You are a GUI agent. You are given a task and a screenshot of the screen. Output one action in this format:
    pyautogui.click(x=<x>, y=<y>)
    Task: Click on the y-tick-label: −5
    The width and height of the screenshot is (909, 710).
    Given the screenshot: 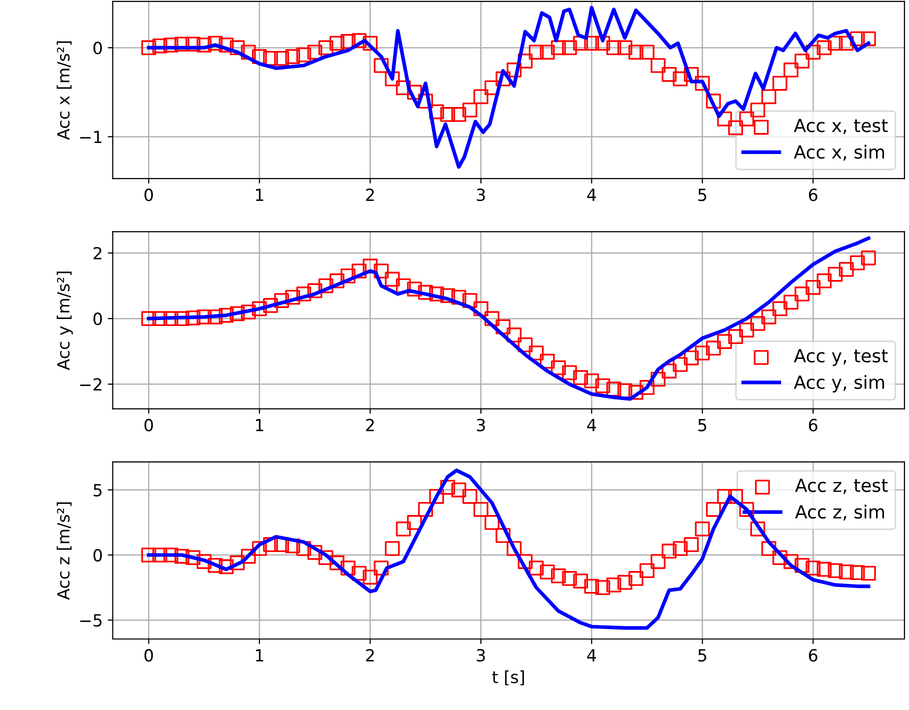 What is the action you would take?
    pyautogui.click(x=91, y=620)
    